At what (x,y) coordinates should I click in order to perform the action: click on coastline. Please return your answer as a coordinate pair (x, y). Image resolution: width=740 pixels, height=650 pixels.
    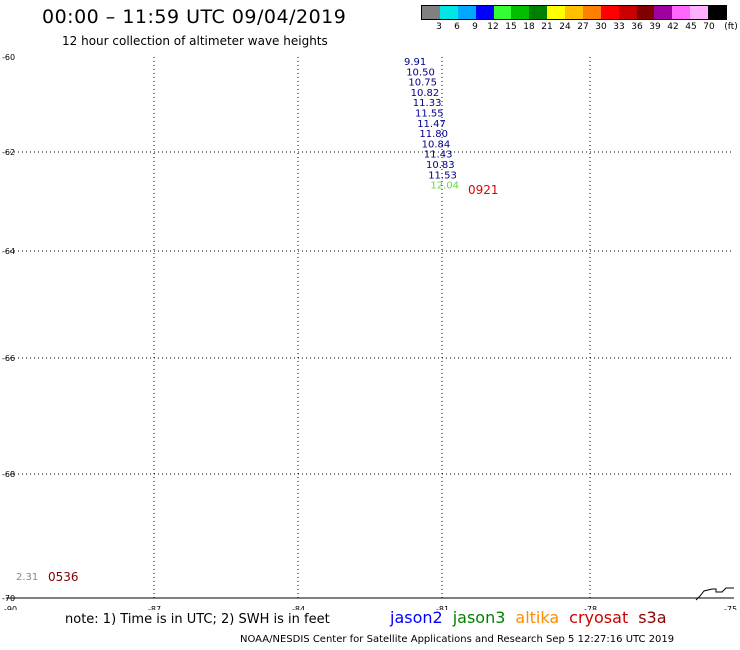
    Looking at the image, I should click on (714, 594).